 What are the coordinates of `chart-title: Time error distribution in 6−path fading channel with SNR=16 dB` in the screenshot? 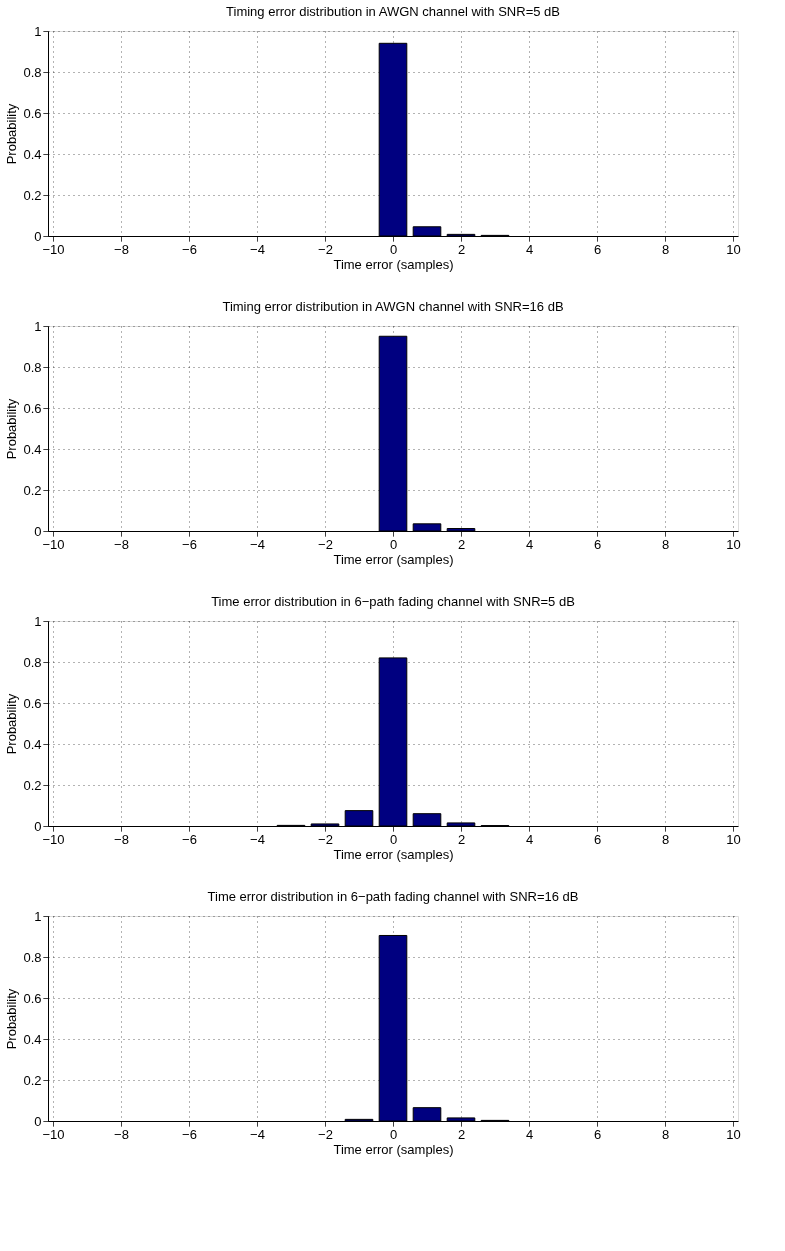 It's located at (393, 896).